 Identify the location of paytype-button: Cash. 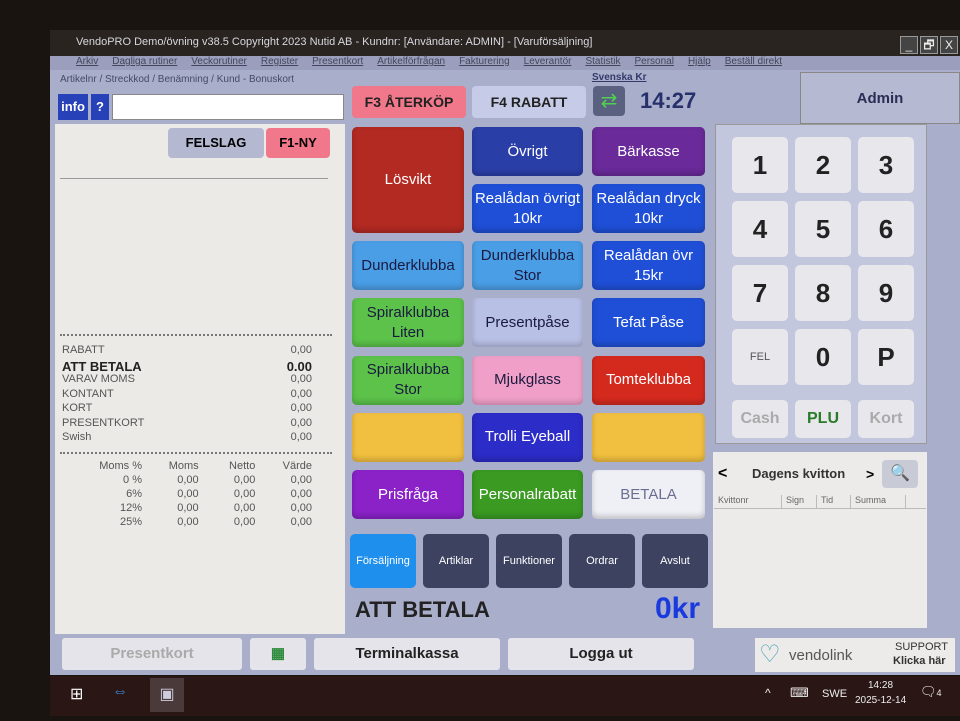
(760, 419).